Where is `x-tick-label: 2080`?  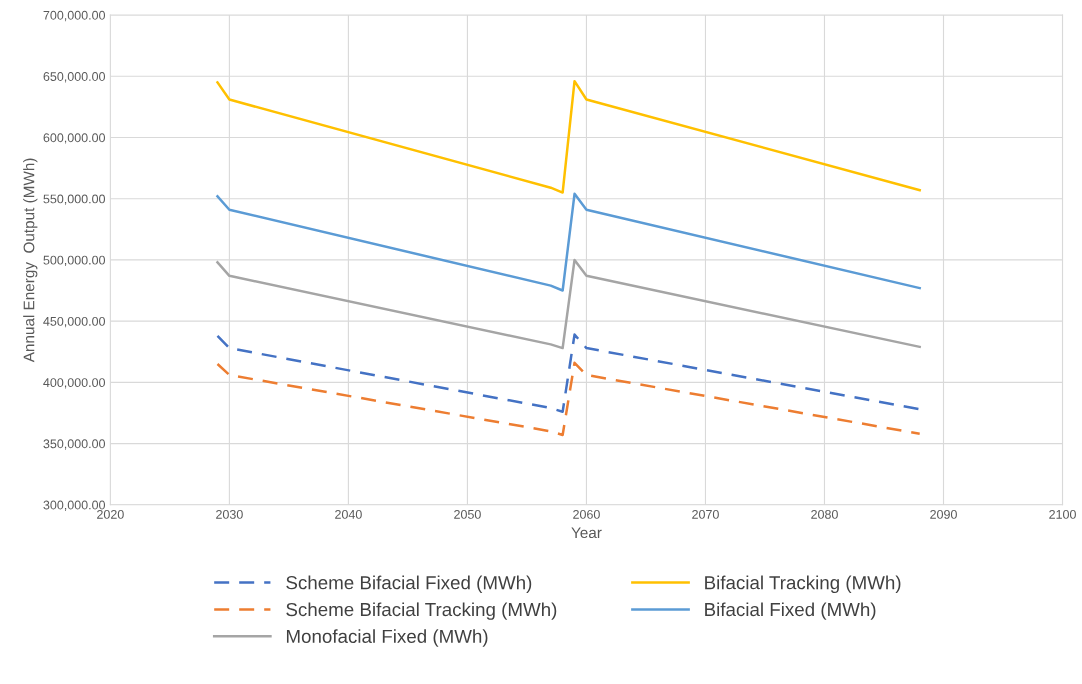
x-tick-label: 2080 is located at coordinates (824, 514).